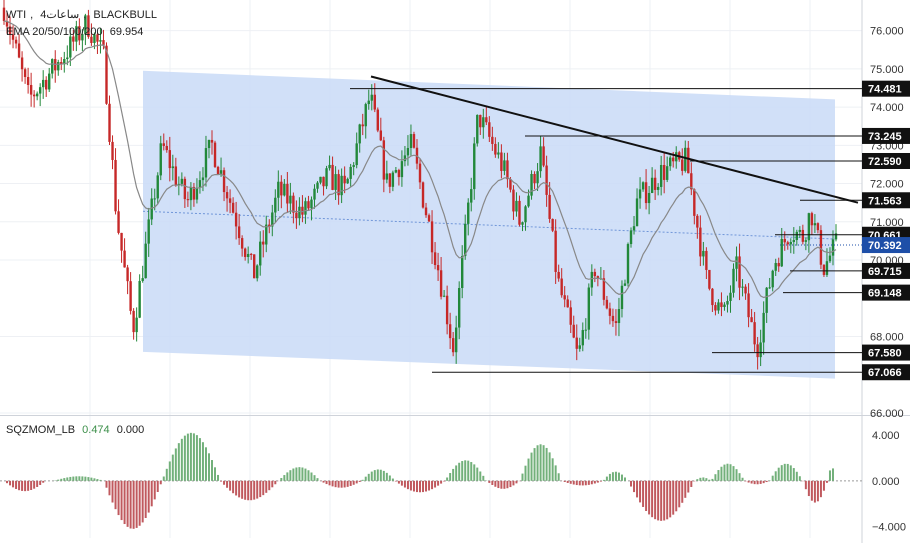 The height and width of the screenshot is (543, 910). I want to click on trendline, so click(614, 139).